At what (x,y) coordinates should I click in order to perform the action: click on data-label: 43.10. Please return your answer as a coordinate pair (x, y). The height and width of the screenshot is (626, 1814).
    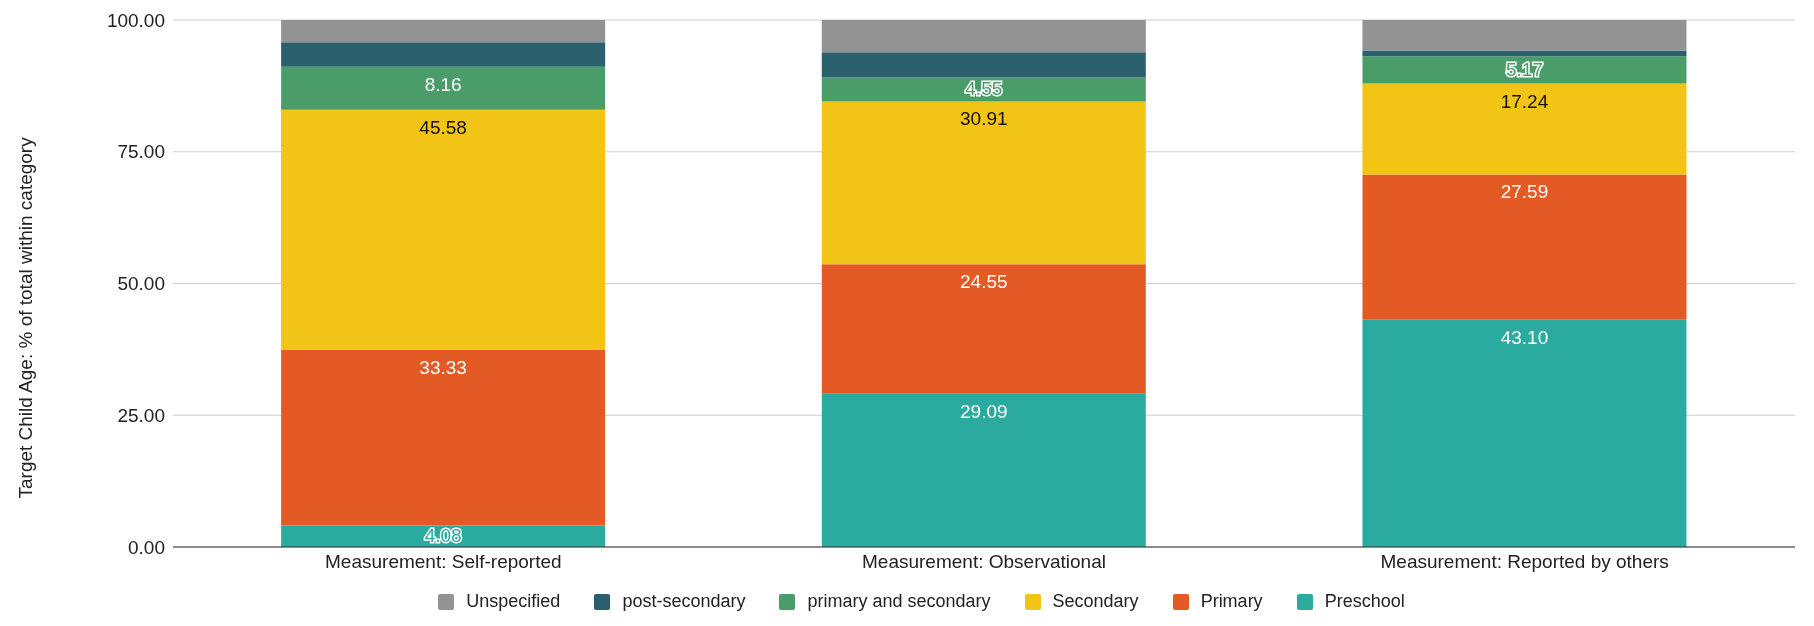
    Looking at the image, I should click on (1524, 337).